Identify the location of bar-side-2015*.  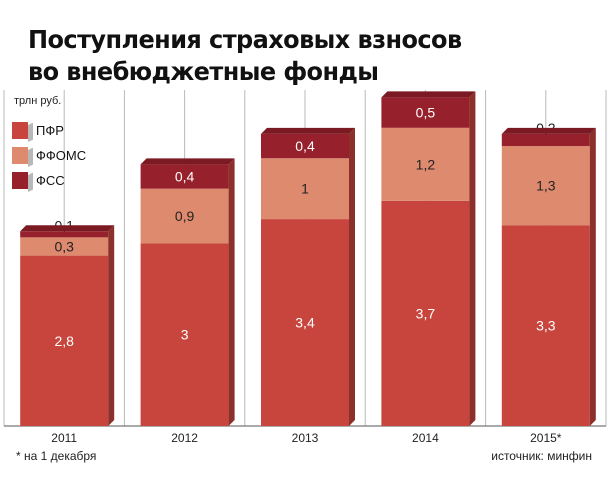
(592, 277).